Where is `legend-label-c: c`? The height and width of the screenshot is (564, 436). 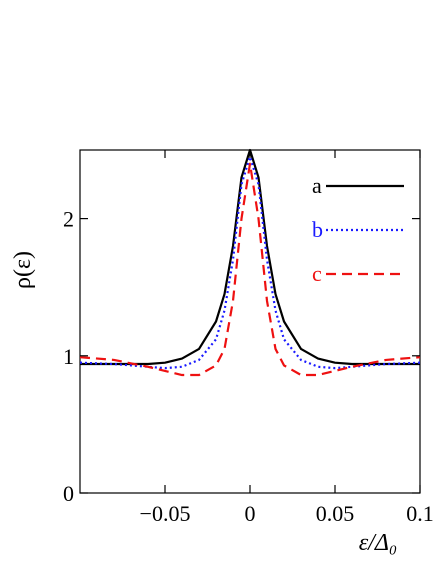
legend-label-c: c is located at coordinates (317, 273).